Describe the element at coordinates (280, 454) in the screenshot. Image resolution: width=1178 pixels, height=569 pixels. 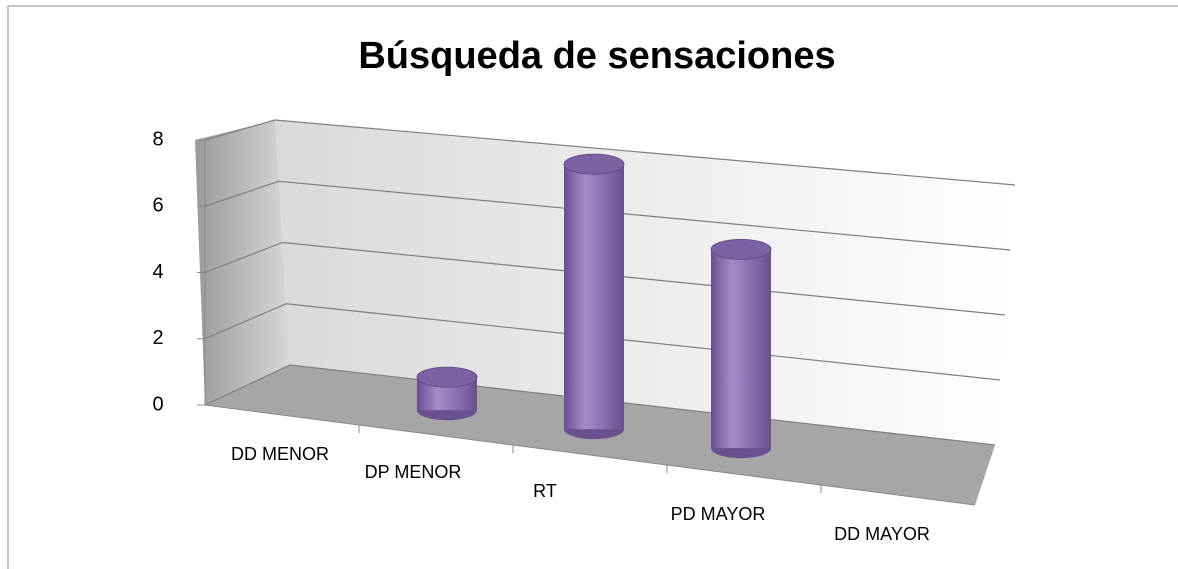
I see `x-tick-label: DD MENOR` at that location.